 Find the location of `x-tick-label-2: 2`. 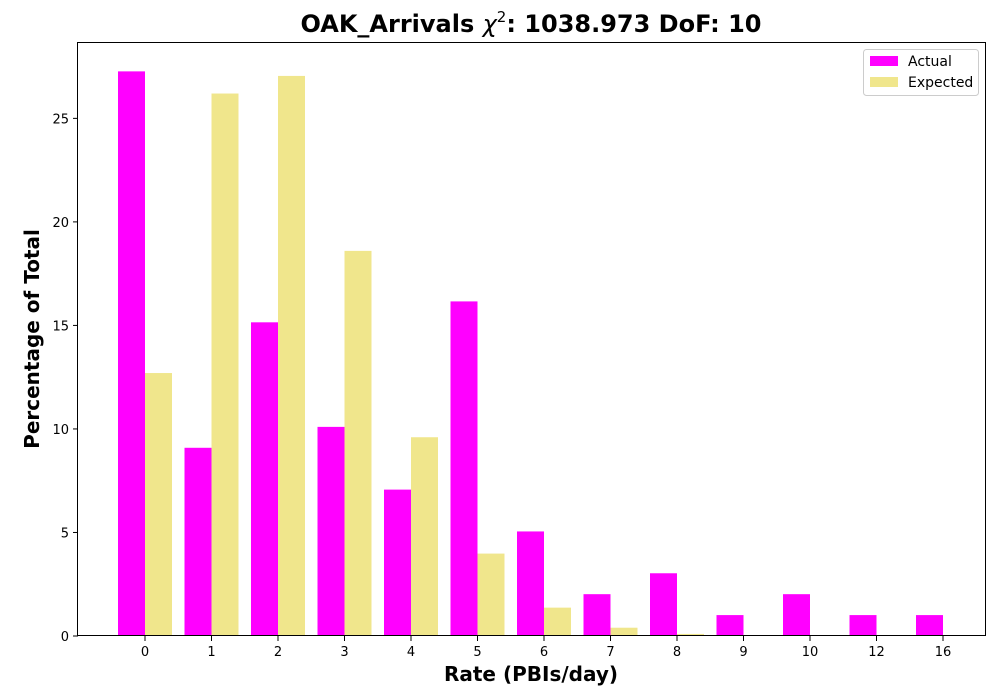

x-tick-label-2: 2 is located at coordinates (278, 652).